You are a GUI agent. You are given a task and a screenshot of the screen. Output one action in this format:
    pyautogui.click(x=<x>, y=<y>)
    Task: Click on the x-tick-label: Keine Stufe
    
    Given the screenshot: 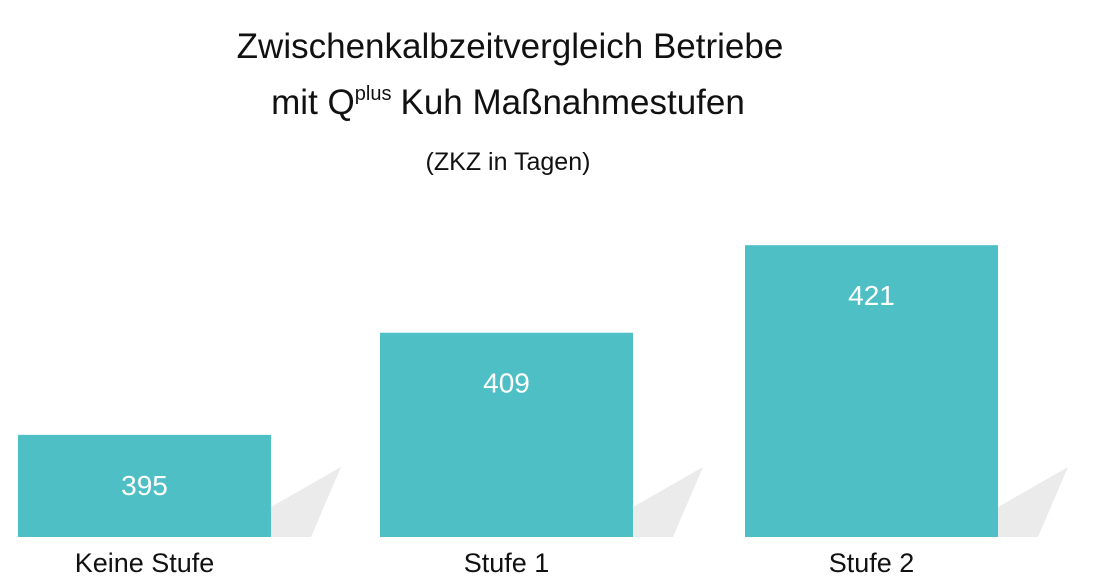 What is the action you would take?
    pyautogui.click(x=145, y=563)
    